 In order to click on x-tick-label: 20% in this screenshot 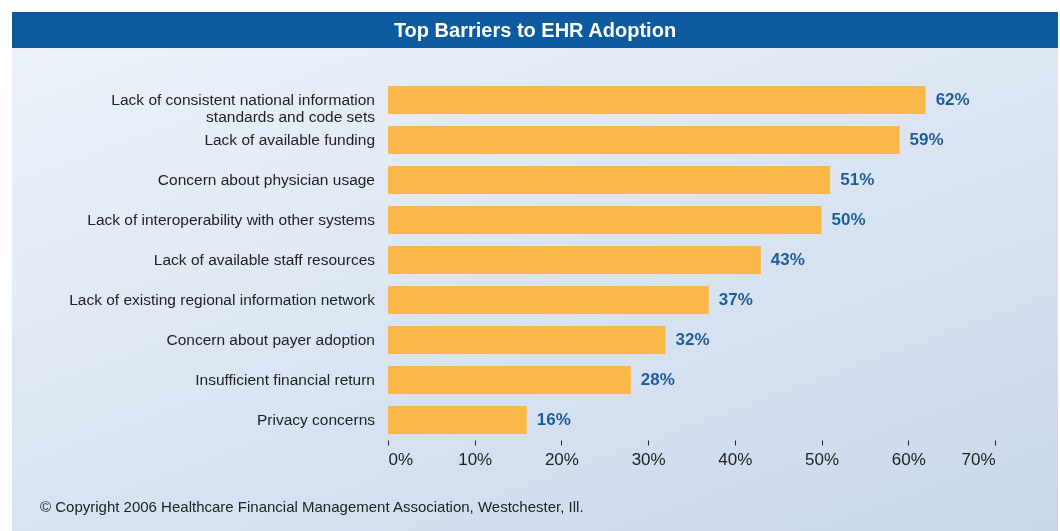, I will do `click(561, 459)`.